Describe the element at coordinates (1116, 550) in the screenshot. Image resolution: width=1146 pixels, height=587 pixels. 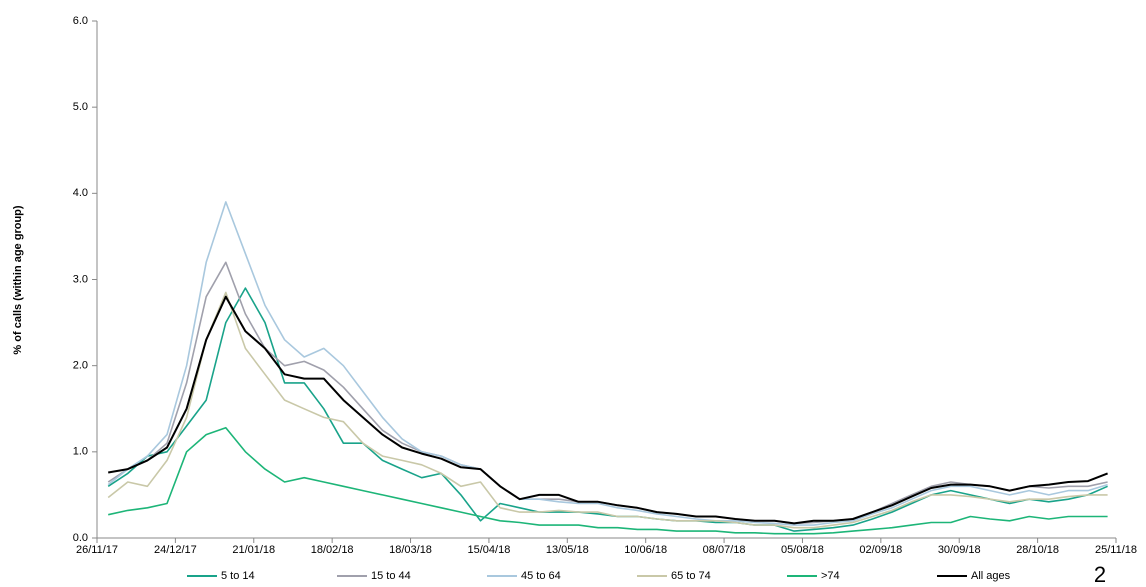
I see `x-tick-label: 25/11/18` at that location.